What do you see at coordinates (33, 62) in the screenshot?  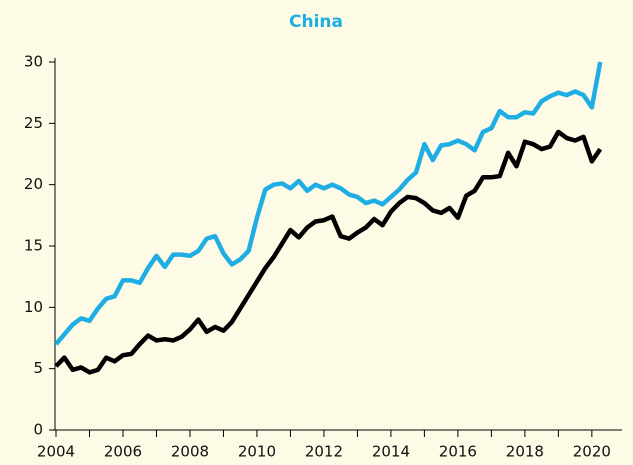 I see `y-tick-label: 30` at bounding box center [33, 62].